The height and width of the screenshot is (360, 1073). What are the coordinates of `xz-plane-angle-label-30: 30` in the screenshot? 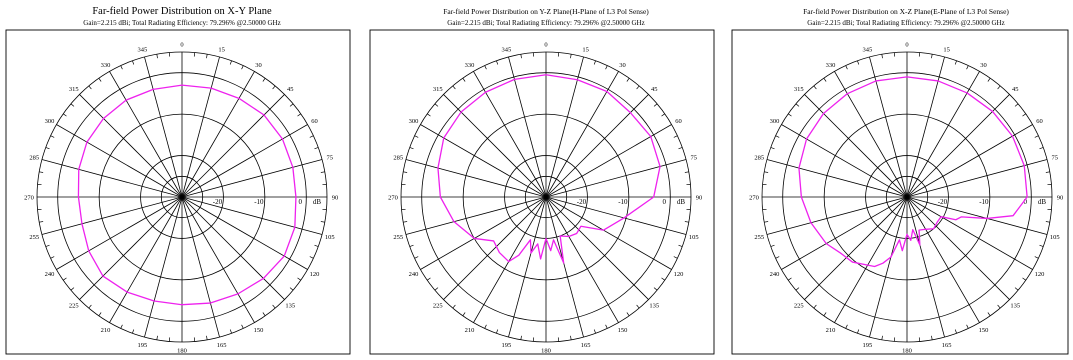 It's located at (983, 65).